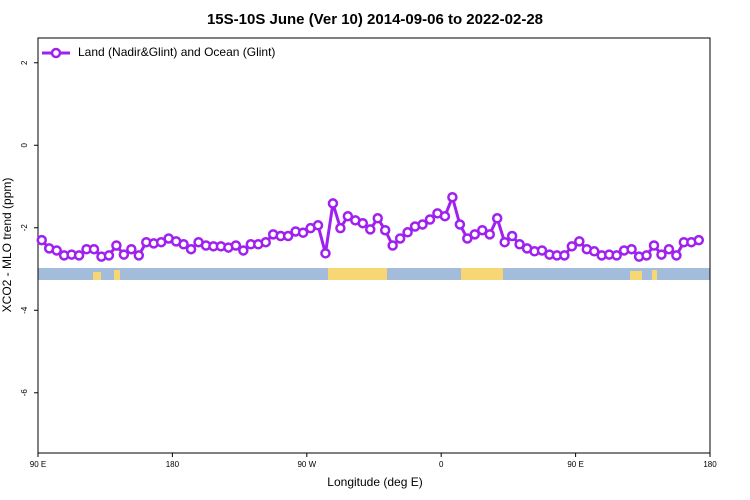  I want to click on y-tick-label: -2, so click(24, 228).